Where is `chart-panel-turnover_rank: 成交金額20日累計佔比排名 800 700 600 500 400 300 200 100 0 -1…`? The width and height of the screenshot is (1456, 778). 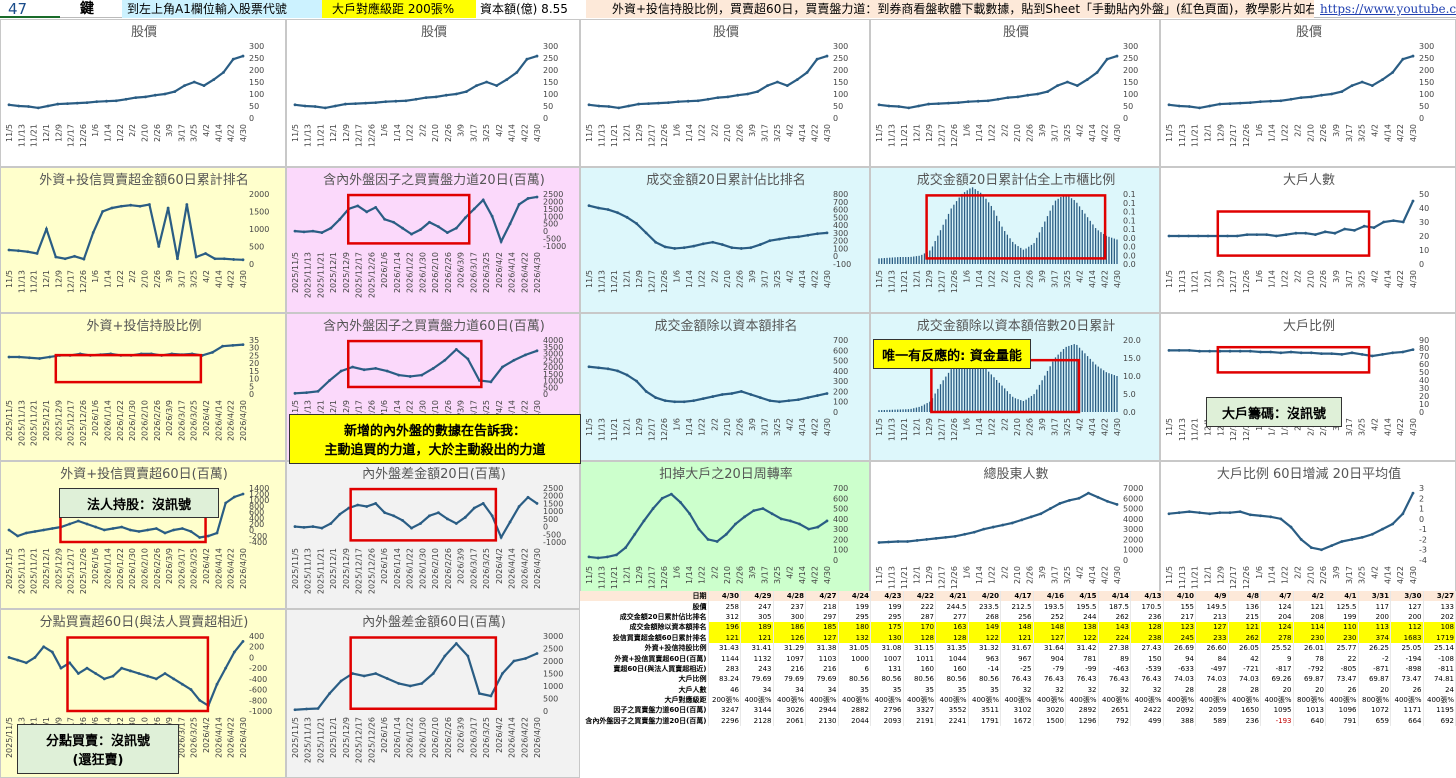
chart-panel-turnover_rank: 成交金額20日累計佔比排名 800 700 600 500 400 300 200 100 0 -1… is located at coordinates (725, 240).